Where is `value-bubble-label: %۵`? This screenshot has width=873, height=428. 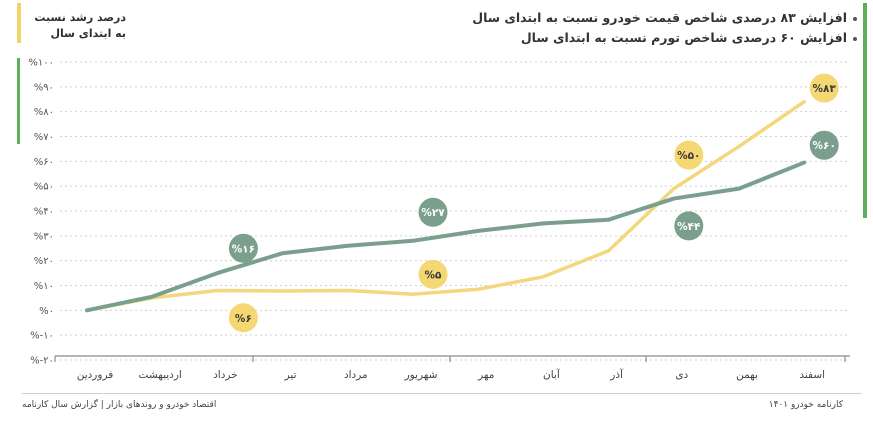 value-bubble-label: %۵ is located at coordinates (434, 275).